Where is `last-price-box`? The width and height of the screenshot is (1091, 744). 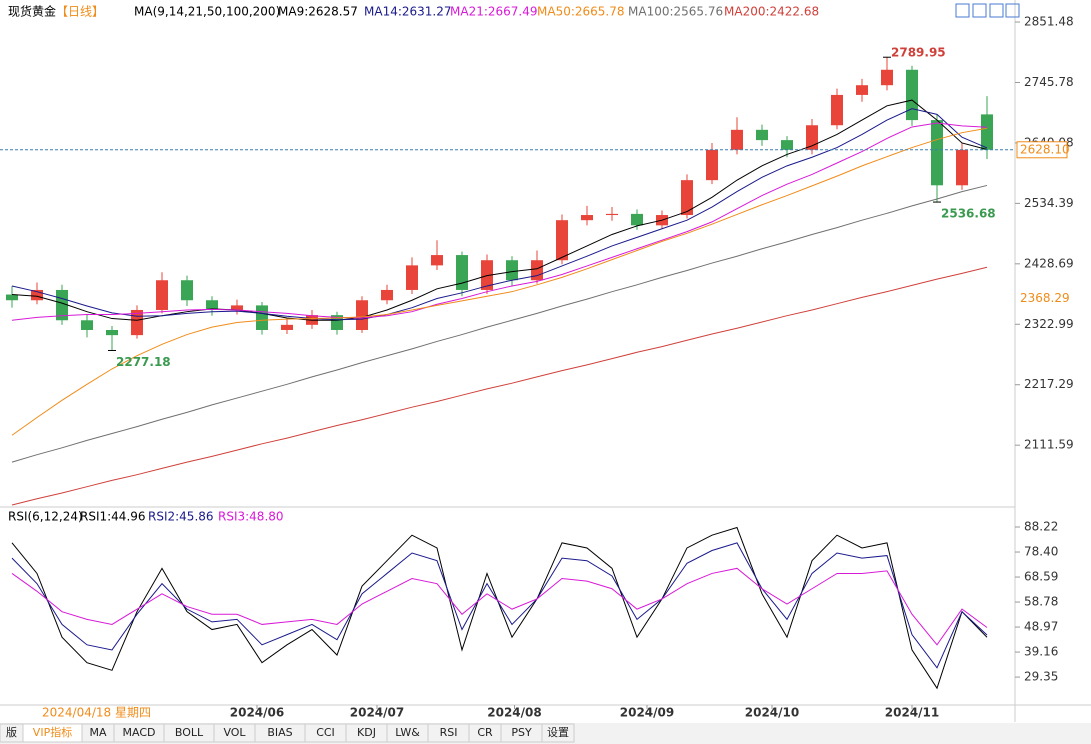 last-price-box is located at coordinates (1042, 150).